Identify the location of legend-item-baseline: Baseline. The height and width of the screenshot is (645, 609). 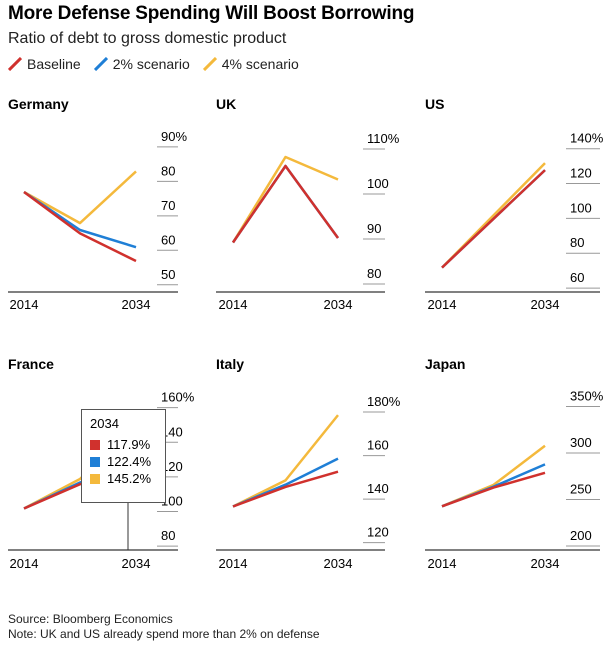
(44, 64).